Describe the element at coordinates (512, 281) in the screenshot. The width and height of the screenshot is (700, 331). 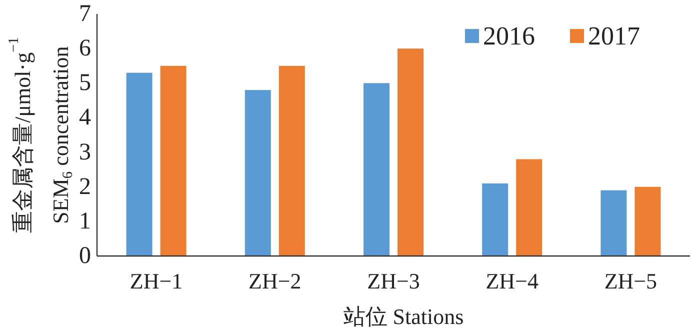
I see `x-tick-label: ZH−4` at that location.